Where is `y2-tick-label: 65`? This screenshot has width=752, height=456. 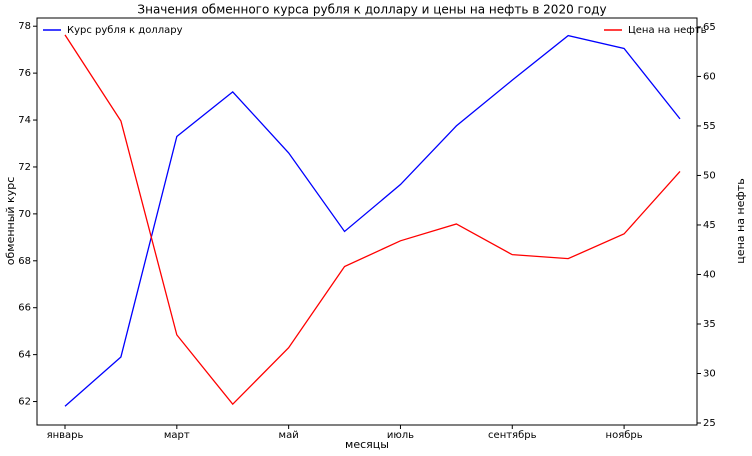 y2-tick-label: 65 is located at coordinates (709, 27).